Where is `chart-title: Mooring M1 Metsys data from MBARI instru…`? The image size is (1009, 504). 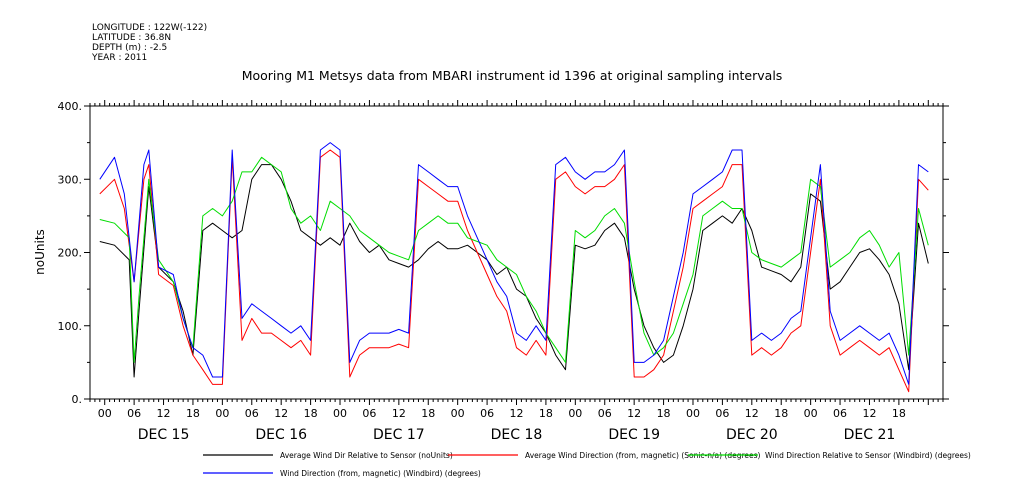
chart-title: Mooring M1 Metsys data from MBARI instru… is located at coordinates (512, 75).